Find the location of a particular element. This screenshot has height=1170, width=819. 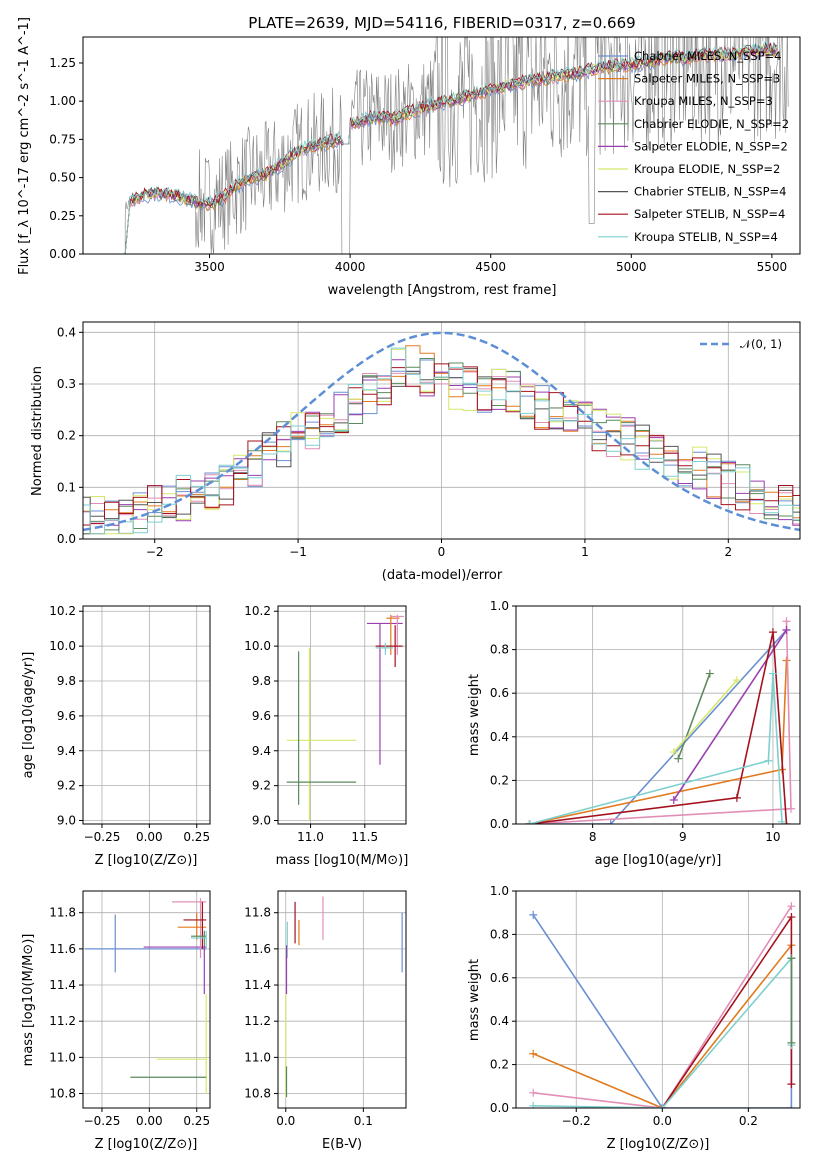

residual-histogram-kroupa-miles is located at coordinates (441, 453).